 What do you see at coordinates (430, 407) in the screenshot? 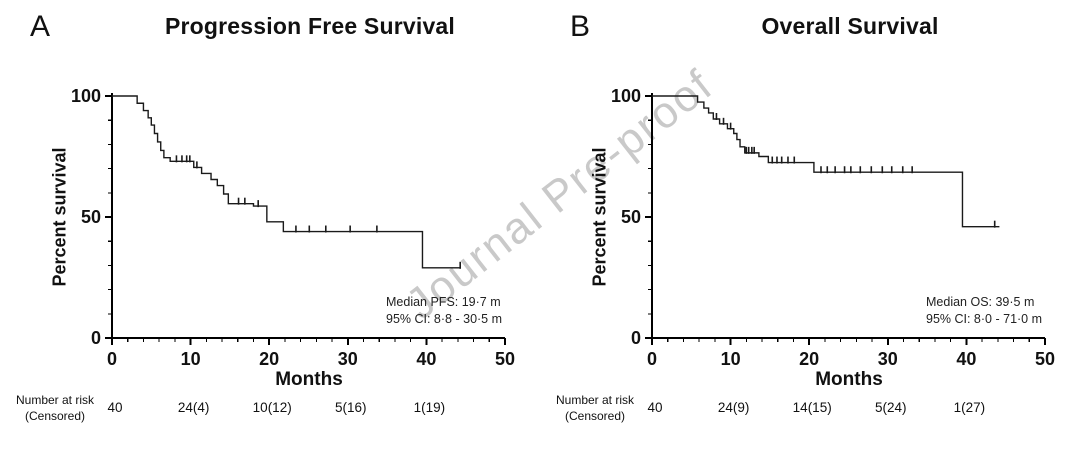
I see `risk-value: 1(19)` at bounding box center [430, 407].